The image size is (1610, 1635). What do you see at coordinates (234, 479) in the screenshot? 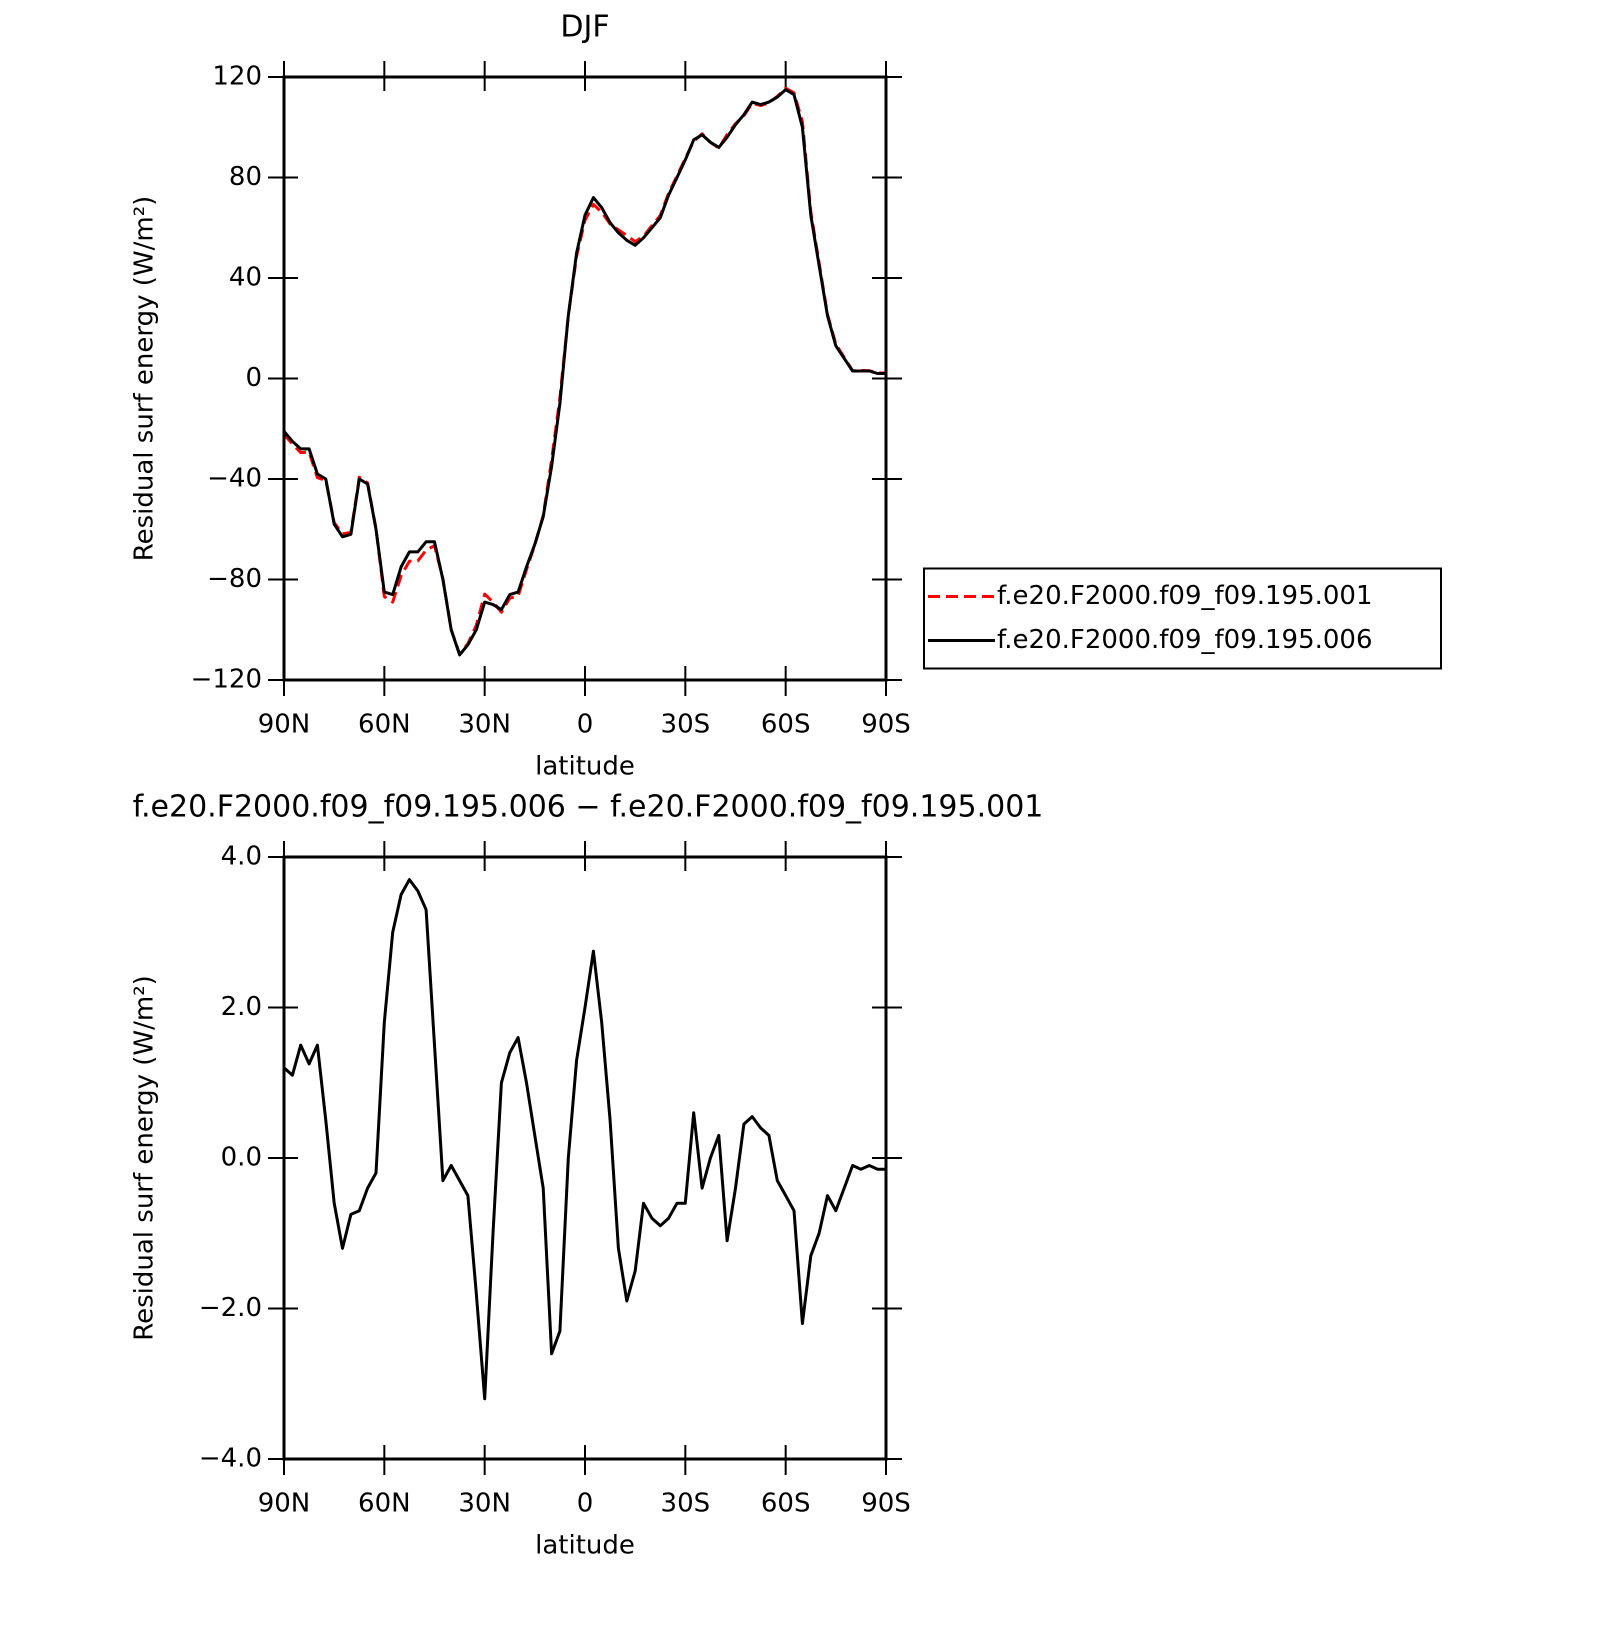
I see `y-tick-label: −40` at bounding box center [234, 479].